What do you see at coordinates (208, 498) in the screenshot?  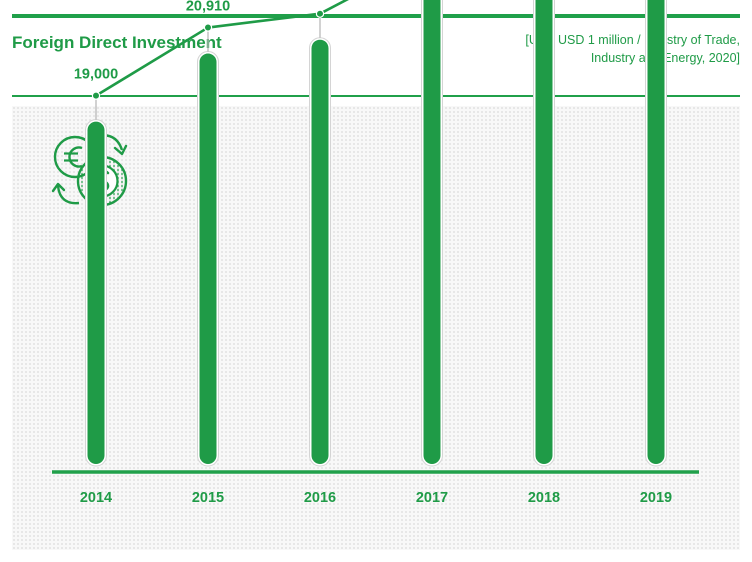 I see `x-tick-label-2015: 2015` at bounding box center [208, 498].